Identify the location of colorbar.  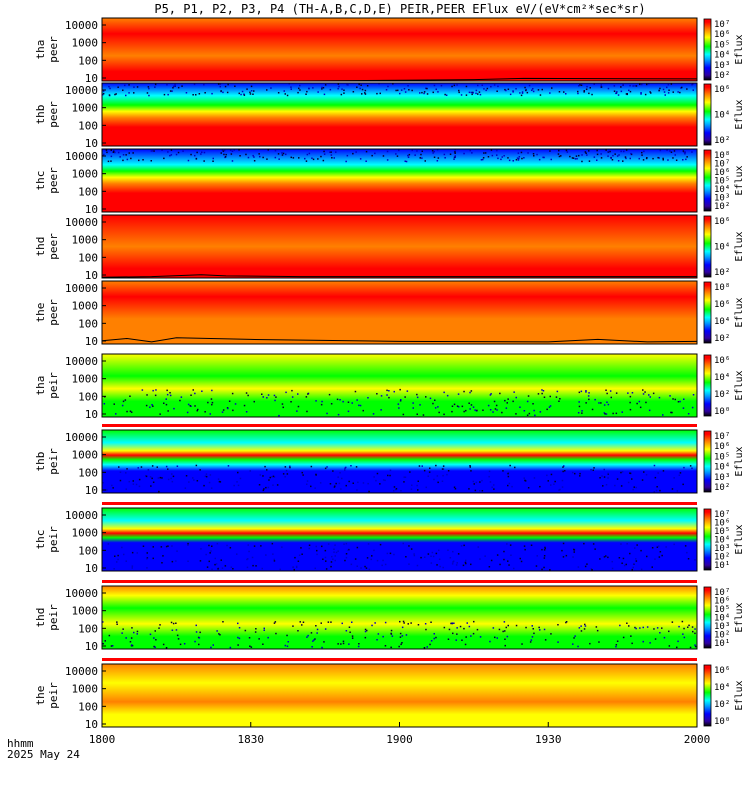
(707, 114).